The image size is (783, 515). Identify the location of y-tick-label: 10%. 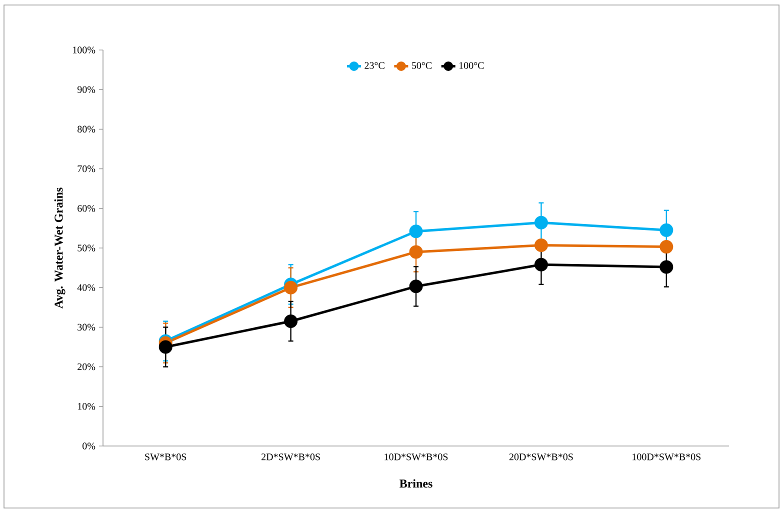
(87, 406).